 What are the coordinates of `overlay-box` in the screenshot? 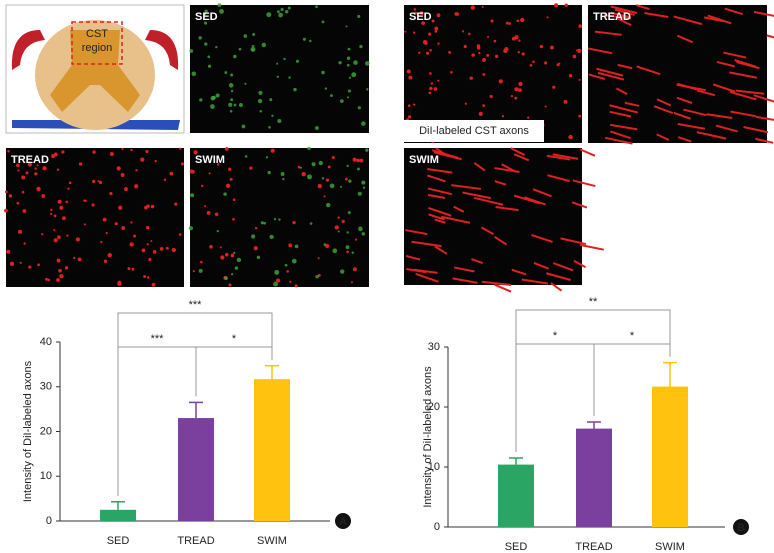 It's located at (474, 131).